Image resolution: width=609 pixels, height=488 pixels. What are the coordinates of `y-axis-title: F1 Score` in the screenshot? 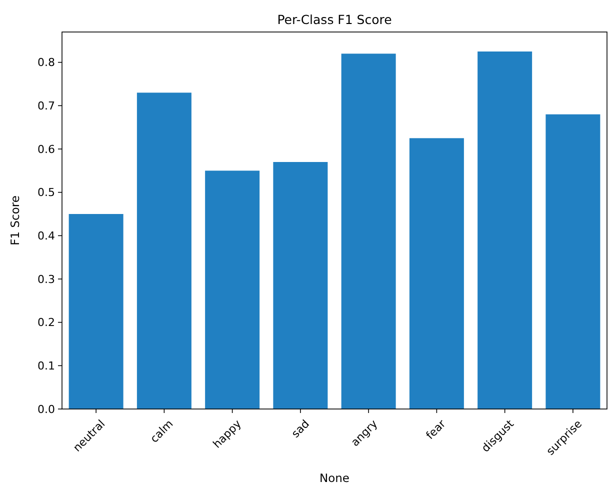 It's located at (15, 221).